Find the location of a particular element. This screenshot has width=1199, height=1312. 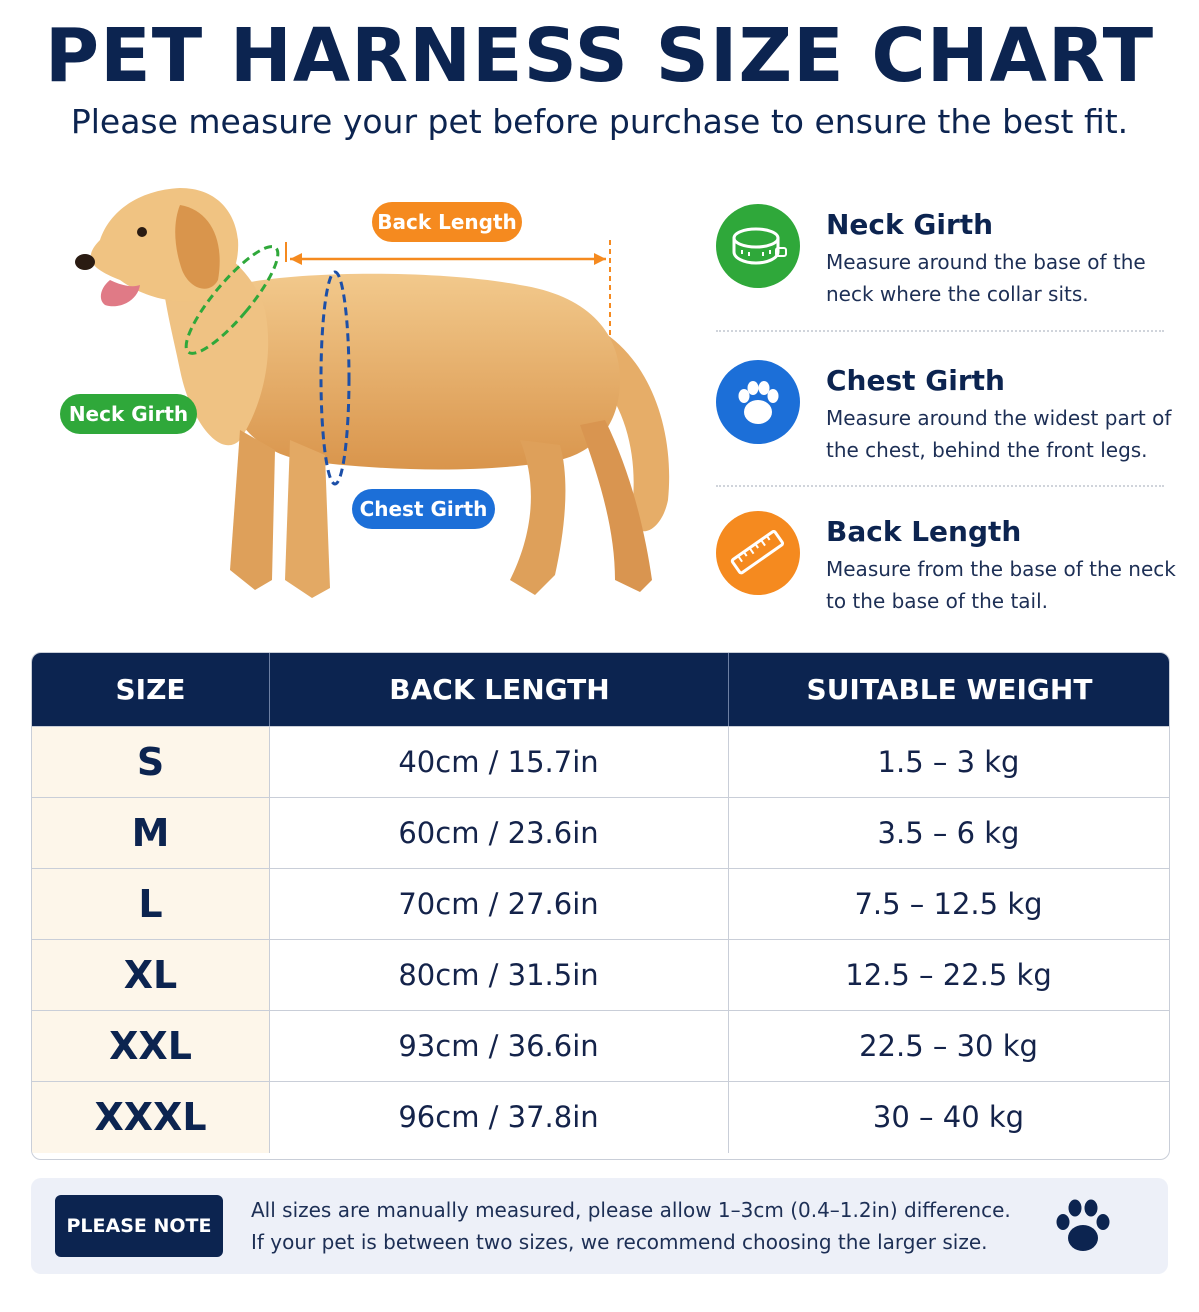

table-row: XXXL 96cm / 37.8in 30 – 40 kg is located at coordinates (600, 1117).